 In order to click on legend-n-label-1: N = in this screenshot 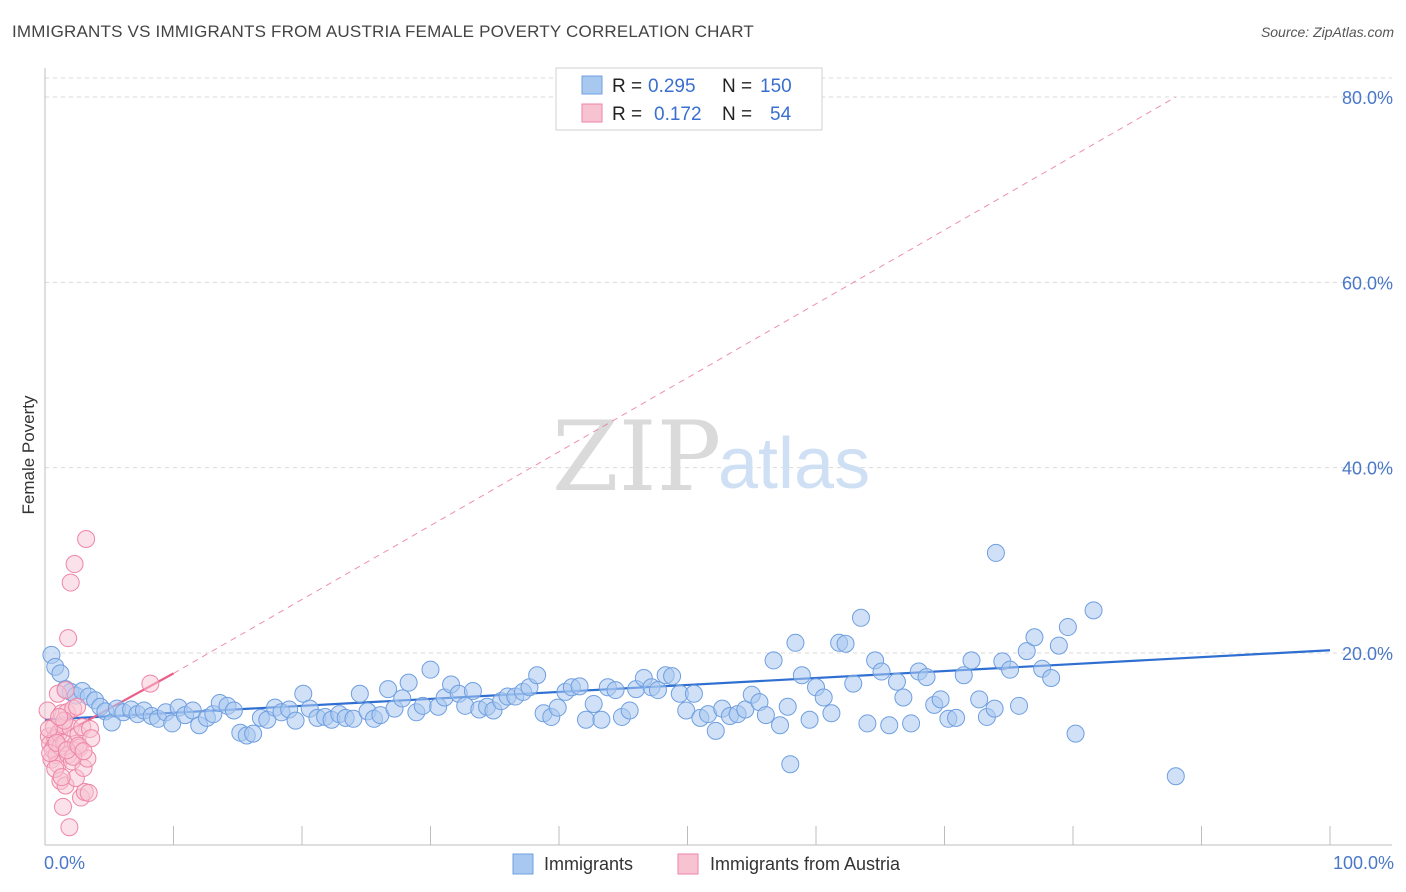, I will do `click(737, 86)`.